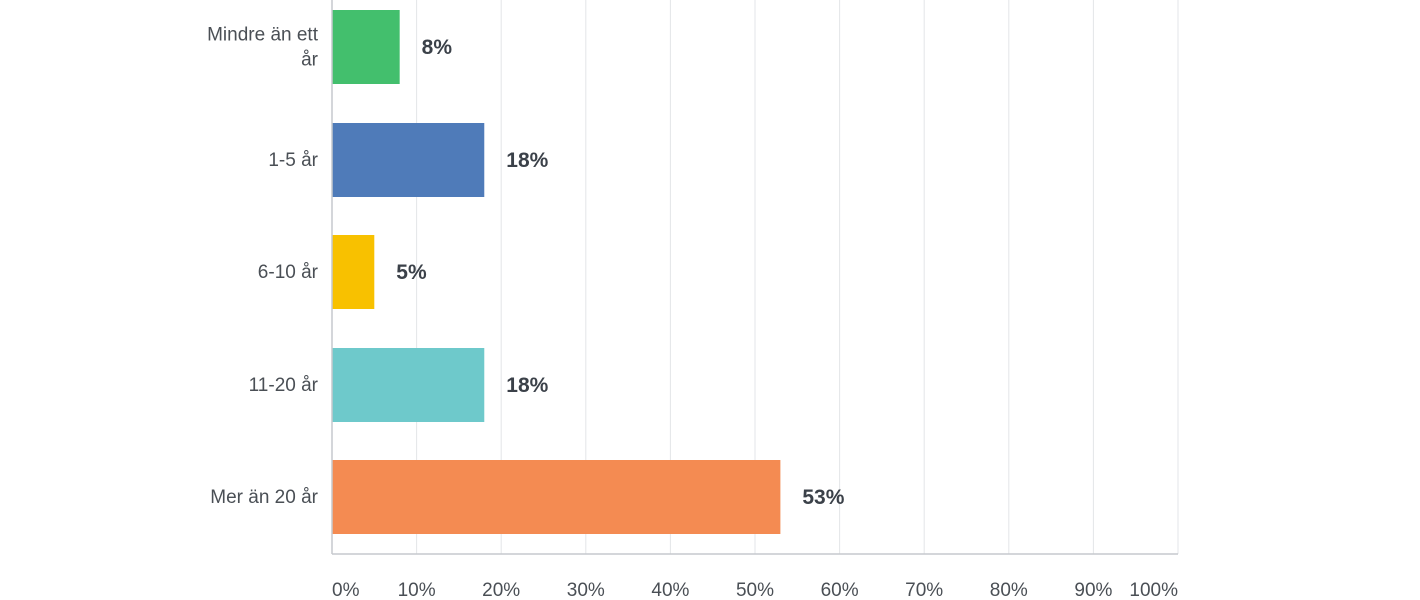 Image resolution: width=1420 pixels, height=600 pixels. Describe the element at coordinates (411, 272) in the screenshot. I see `value-label: 5%` at that location.